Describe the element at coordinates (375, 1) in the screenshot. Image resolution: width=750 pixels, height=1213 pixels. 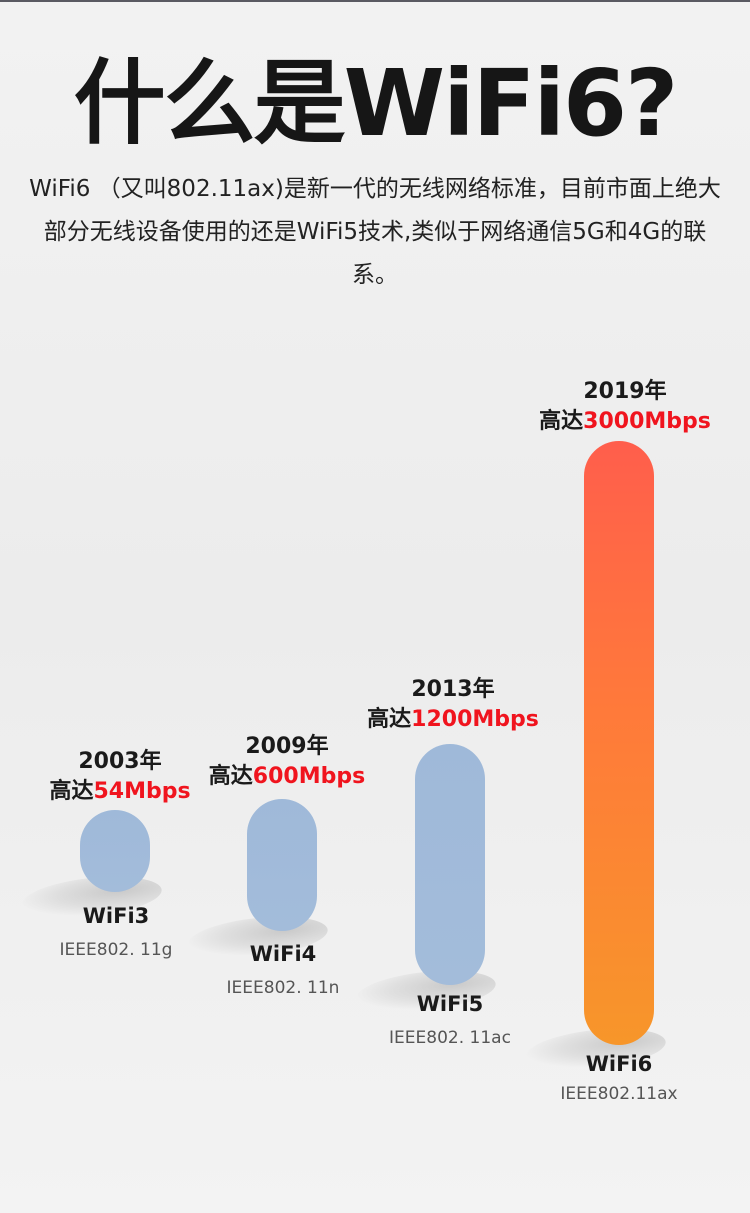
I see `top-border` at that location.